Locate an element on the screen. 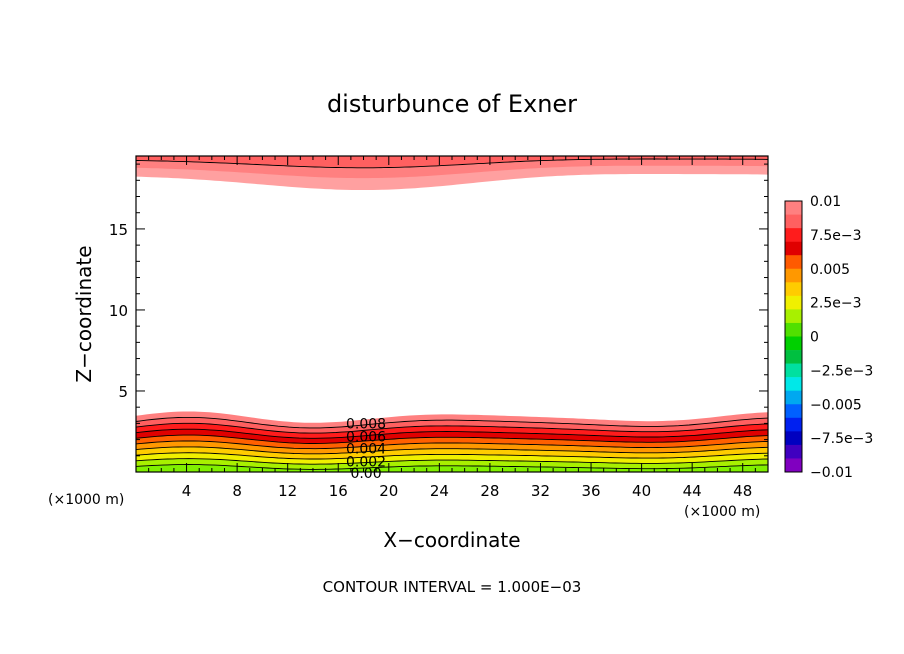 This screenshot has width=904, height=654. x-tick-label: 24 is located at coordinates (439, 491).